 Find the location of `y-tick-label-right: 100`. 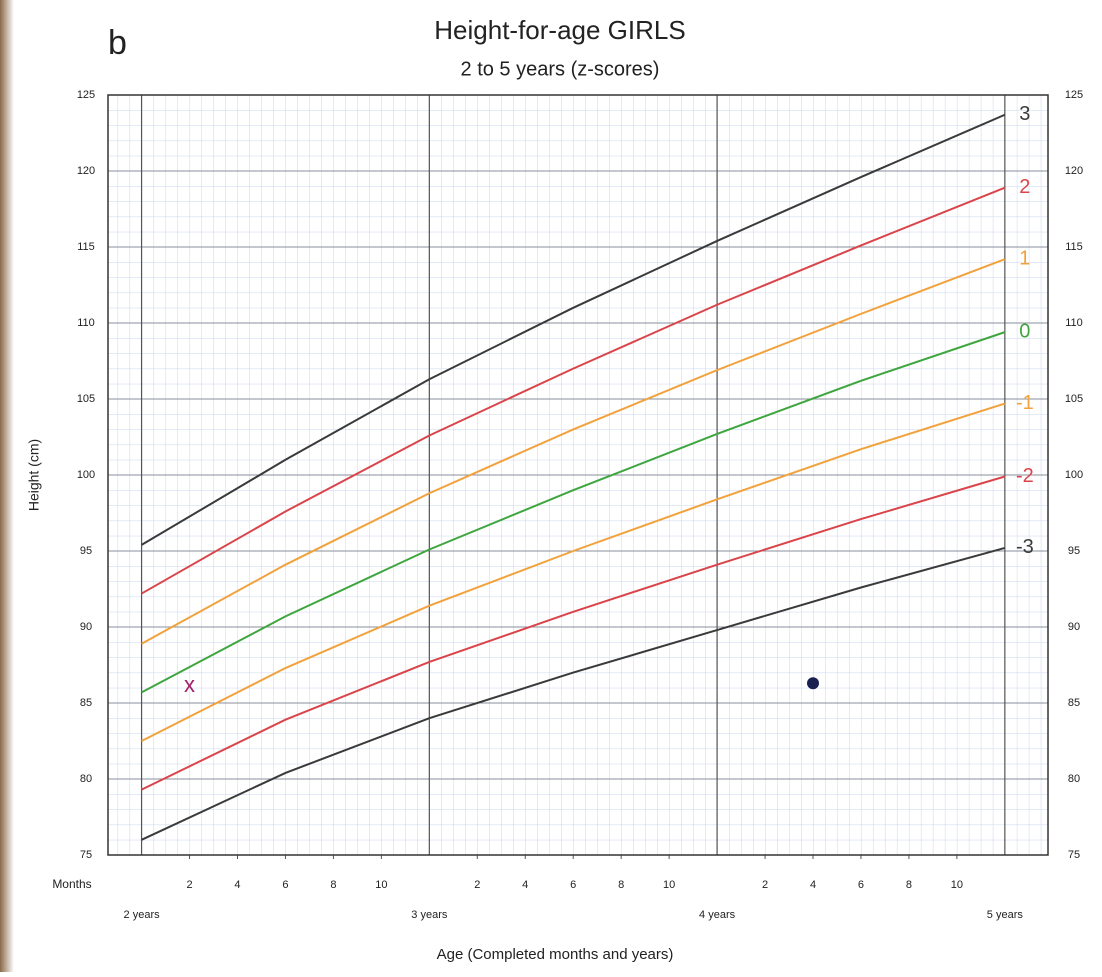

y-tick-label-right: 100 is located at coordinates (1074, 475).